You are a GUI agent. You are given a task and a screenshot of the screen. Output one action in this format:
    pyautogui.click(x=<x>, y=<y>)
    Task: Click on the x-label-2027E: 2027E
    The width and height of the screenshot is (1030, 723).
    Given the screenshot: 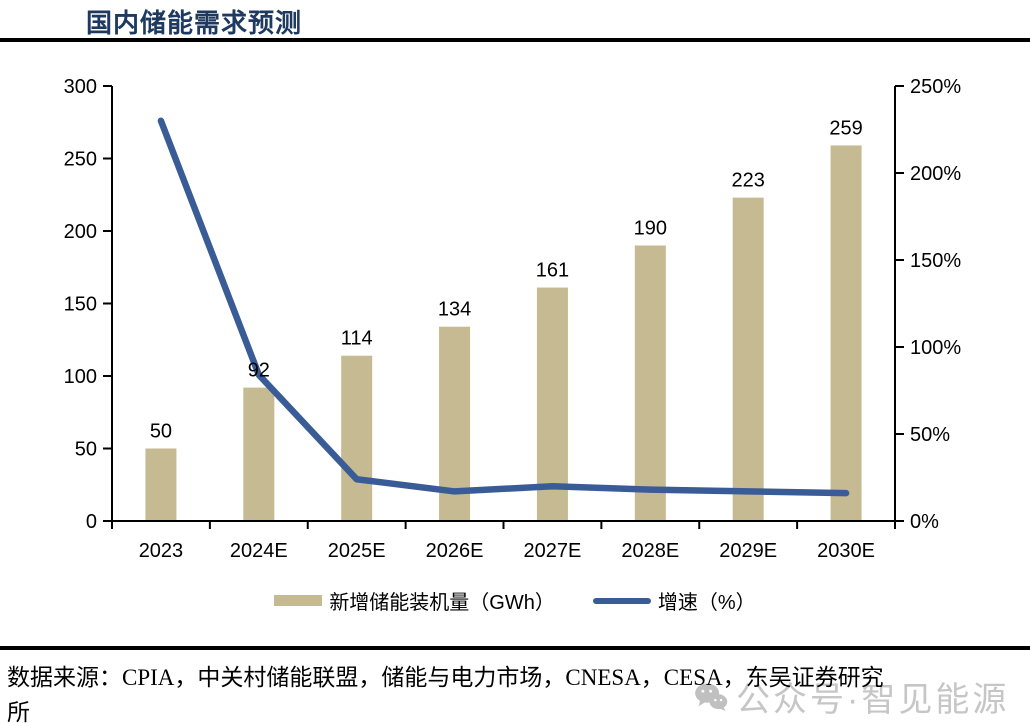 What is the action you would take?
    pyautogui.click(x=553, y=551)
    